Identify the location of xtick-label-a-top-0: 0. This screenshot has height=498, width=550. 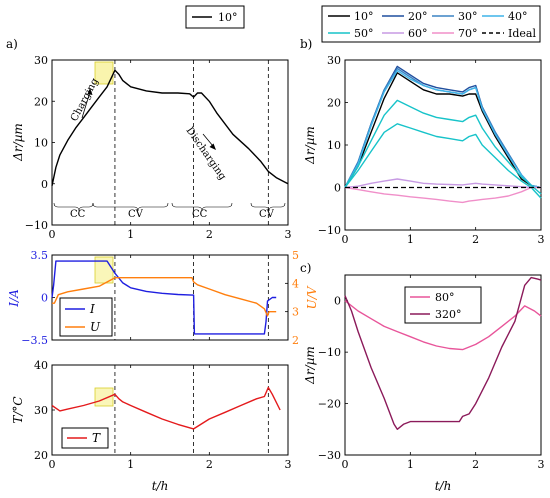
(52, 234).